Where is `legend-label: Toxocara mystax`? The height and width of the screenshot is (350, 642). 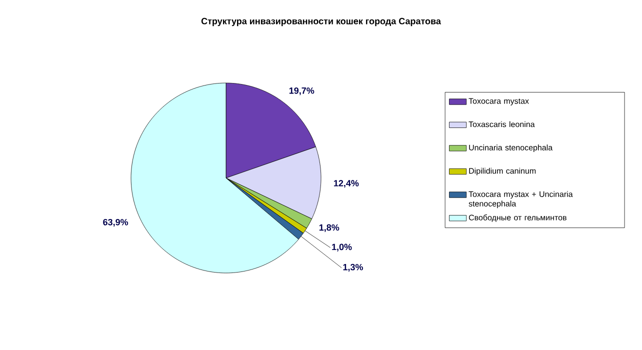 legend-label: Toxocara mystax is located at coordinates (498, 102).